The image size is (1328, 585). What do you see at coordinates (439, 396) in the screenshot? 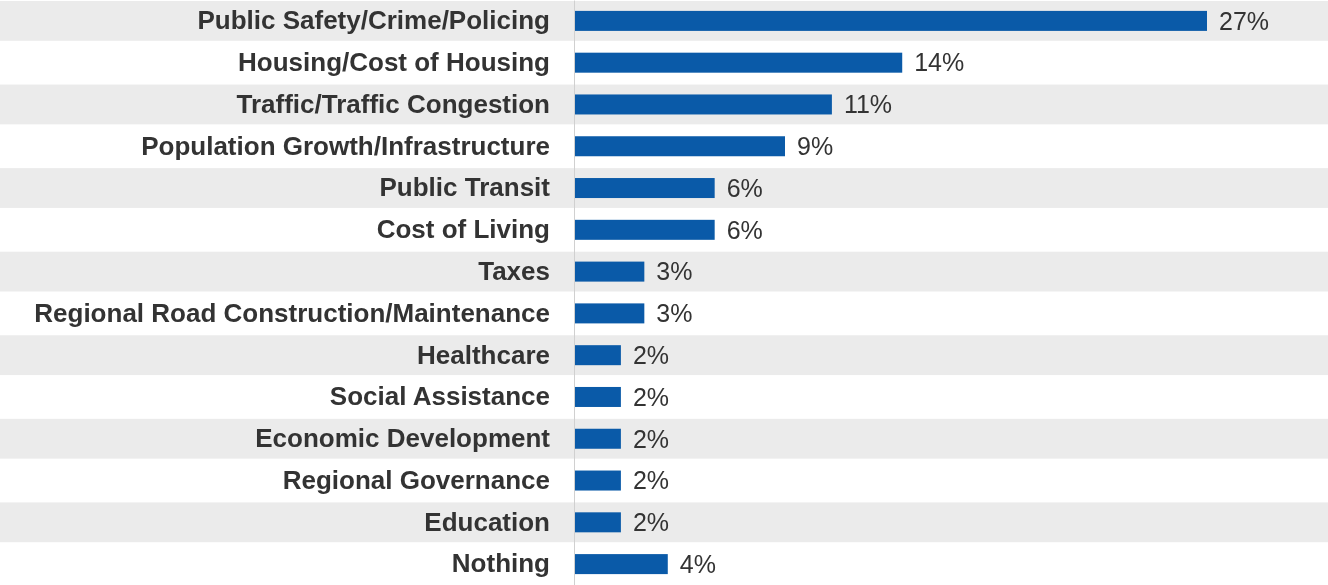
I see `y-tick-label: Social Assistance` at bounding box center [439, 396].